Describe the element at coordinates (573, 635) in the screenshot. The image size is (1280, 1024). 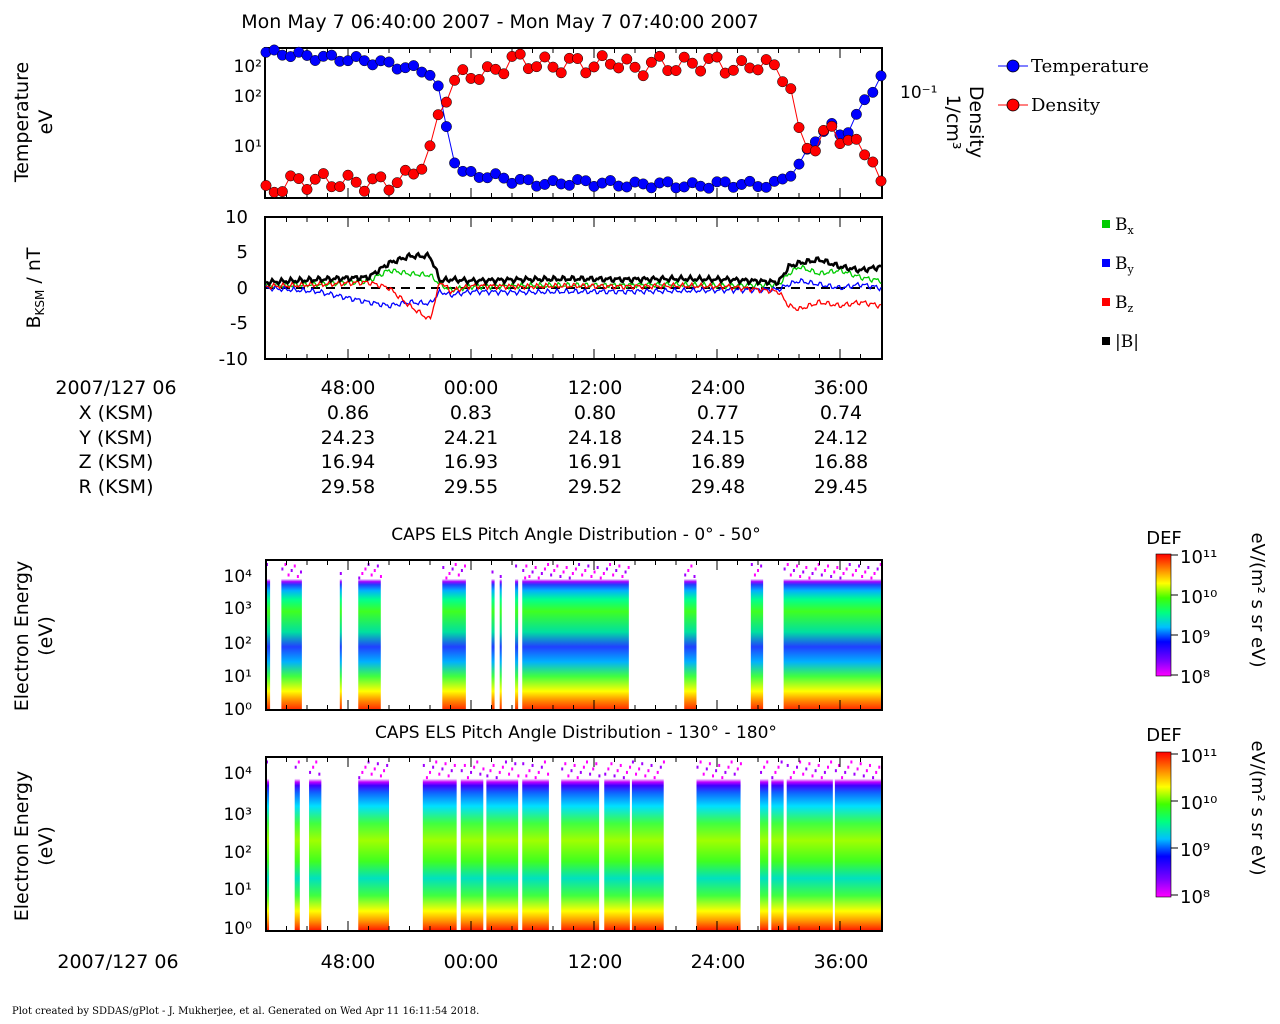
I see `panel3-ticks` at that location.